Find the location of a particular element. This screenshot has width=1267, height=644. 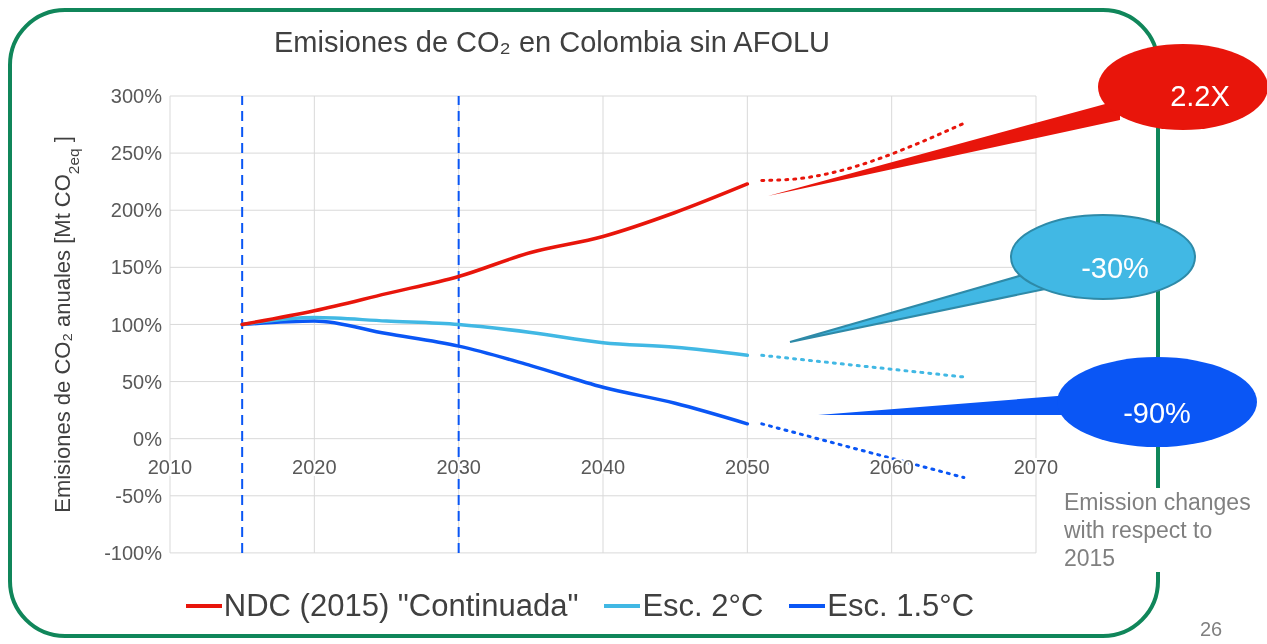

x-tick-label: 2010 is located at coordinates (170, 466).